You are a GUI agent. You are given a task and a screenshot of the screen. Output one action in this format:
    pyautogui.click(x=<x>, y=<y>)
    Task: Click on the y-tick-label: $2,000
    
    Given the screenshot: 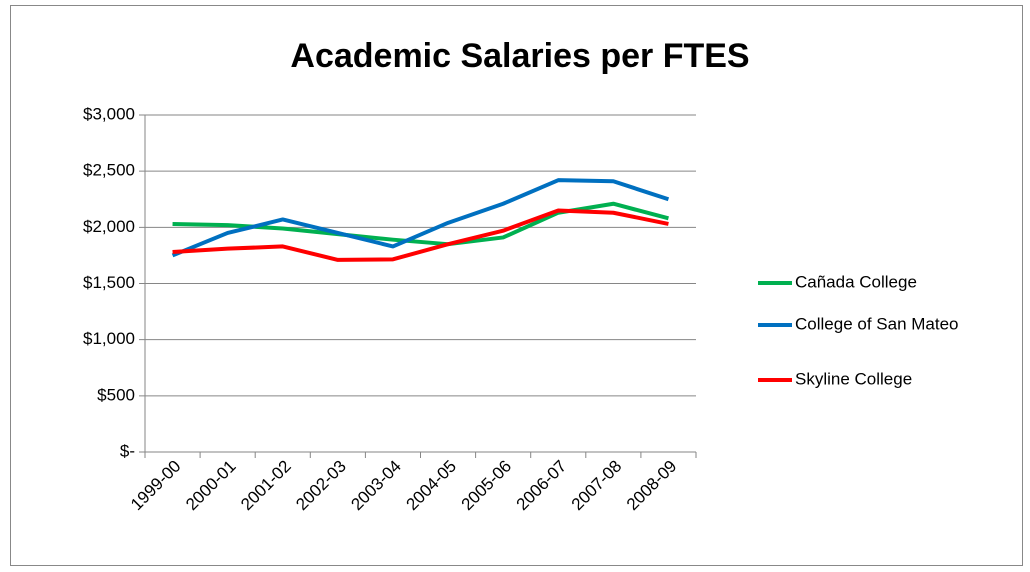 What is the action you would take?
    pyautogui.click(x=109, y=226)
    